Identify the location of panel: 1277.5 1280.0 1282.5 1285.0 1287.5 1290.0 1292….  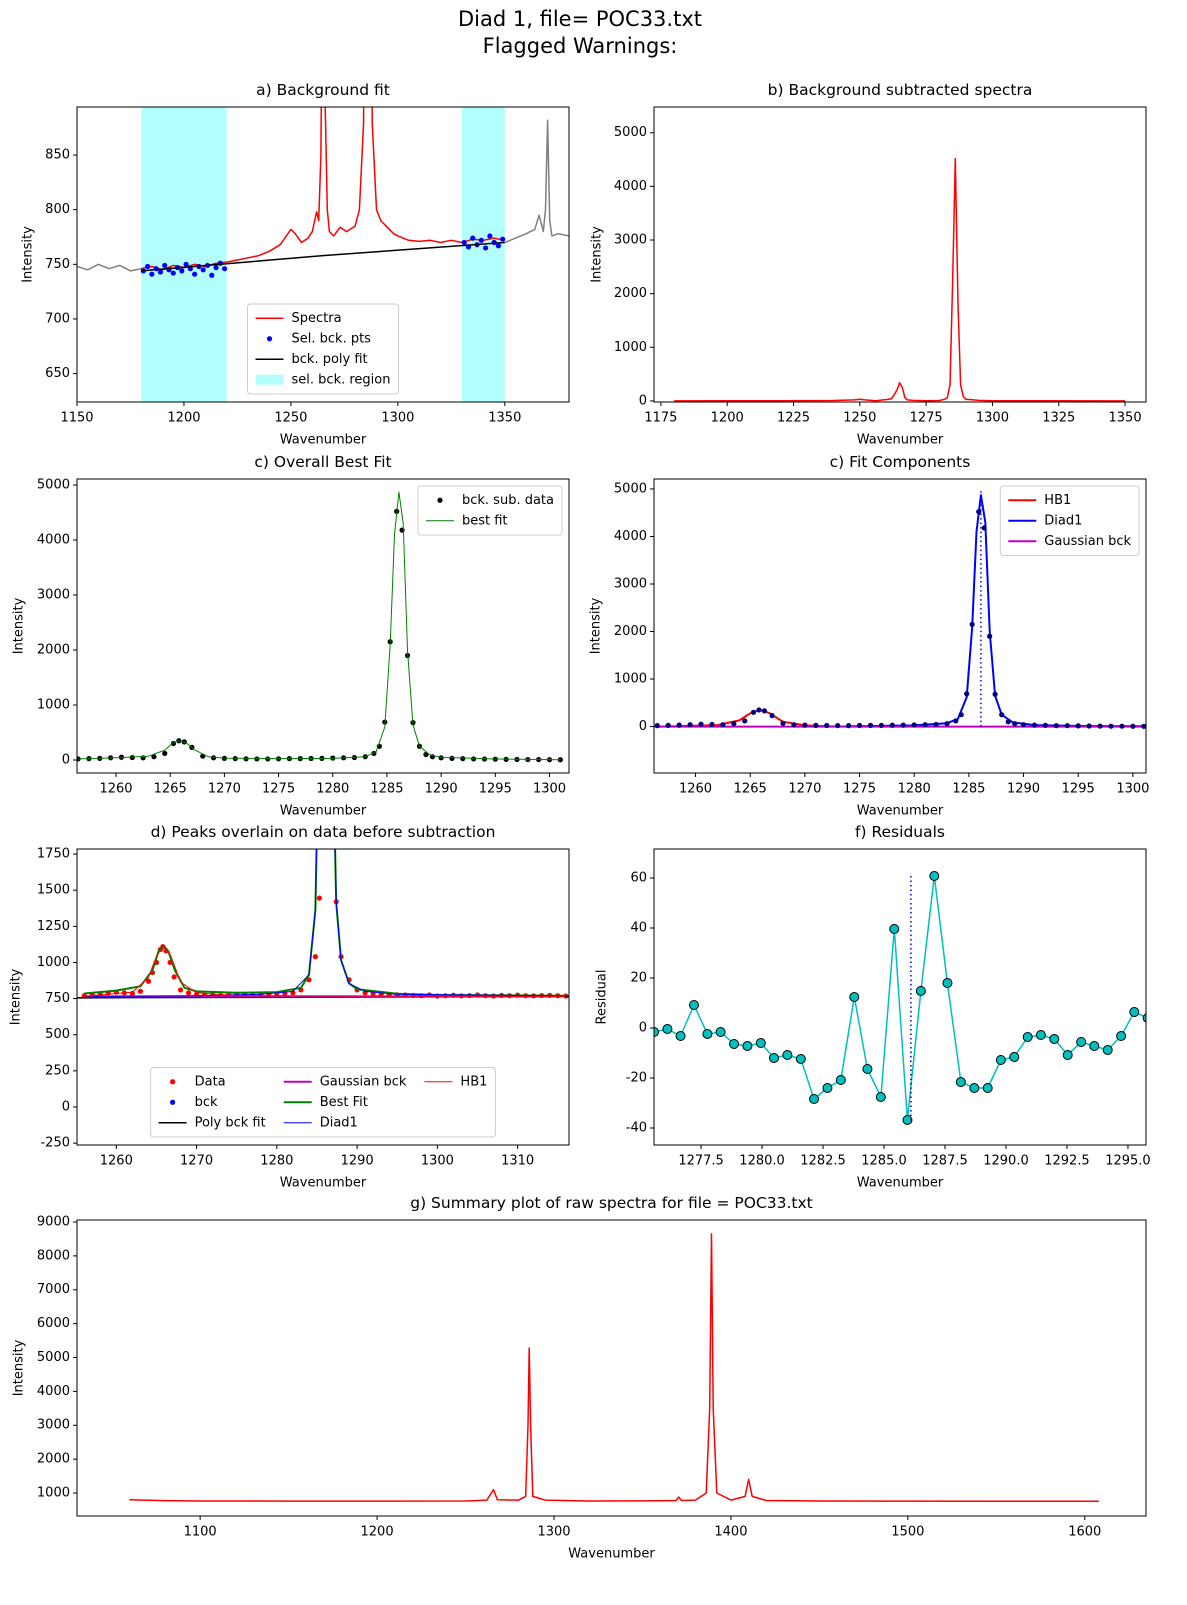
(873, 1007).